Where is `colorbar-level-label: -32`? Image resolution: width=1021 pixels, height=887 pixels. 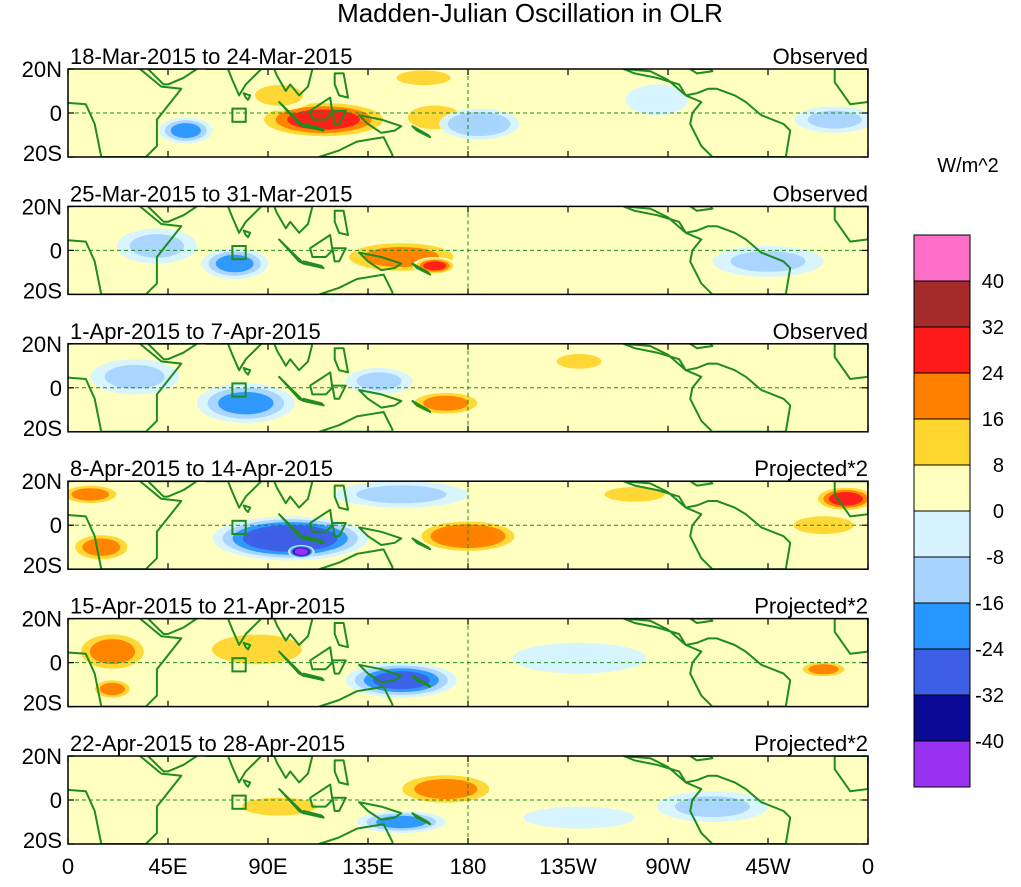
colorbar-level-label: -32 is located at coordinates (989, 696).